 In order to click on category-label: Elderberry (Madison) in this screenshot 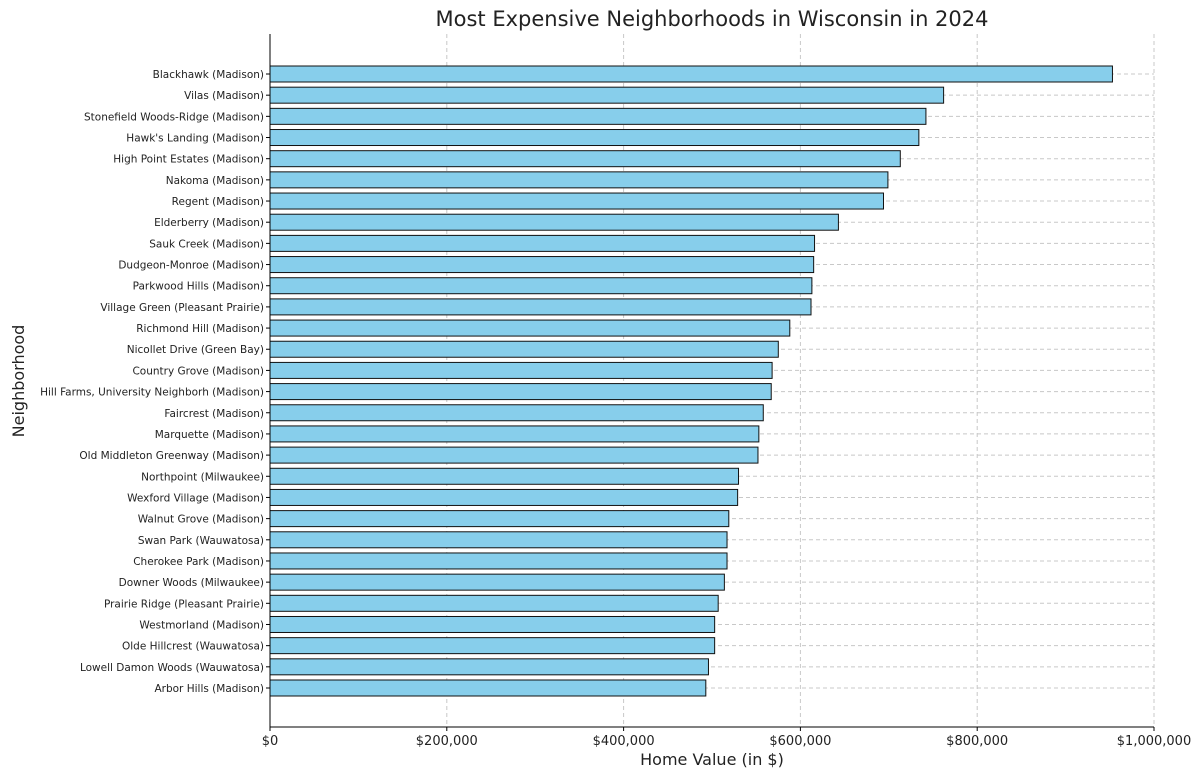, I will do `click(209, 223)`.